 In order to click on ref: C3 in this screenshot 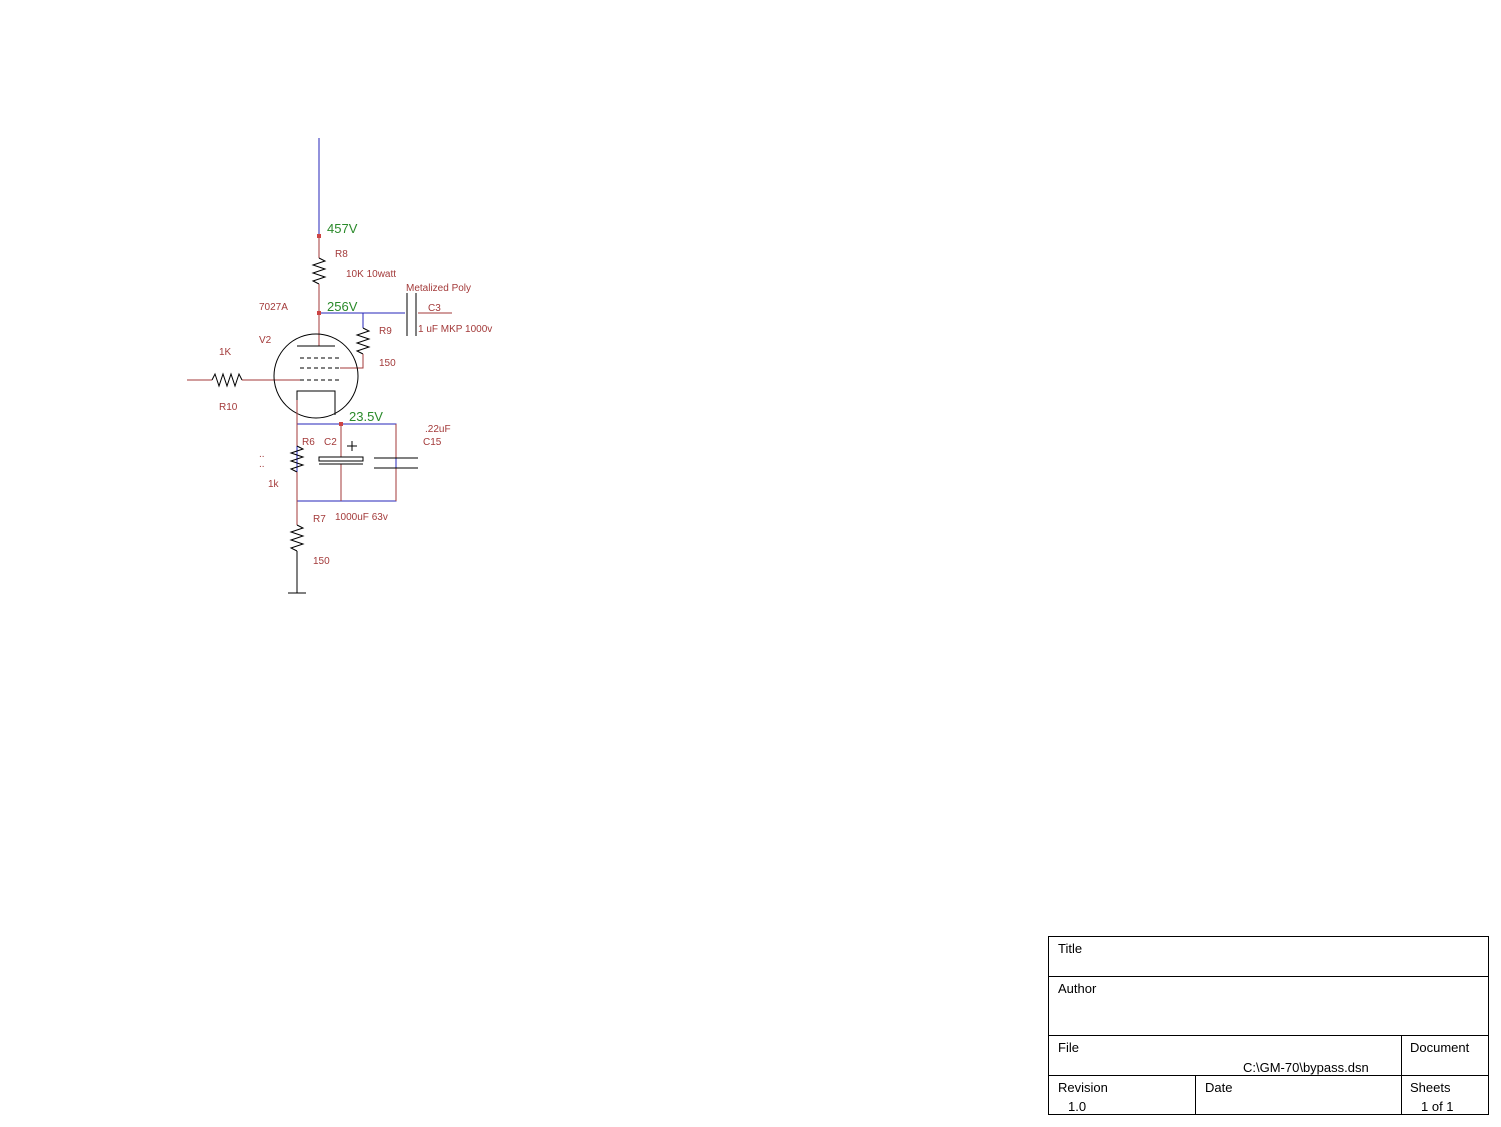, I will do `click(434, 308)`.